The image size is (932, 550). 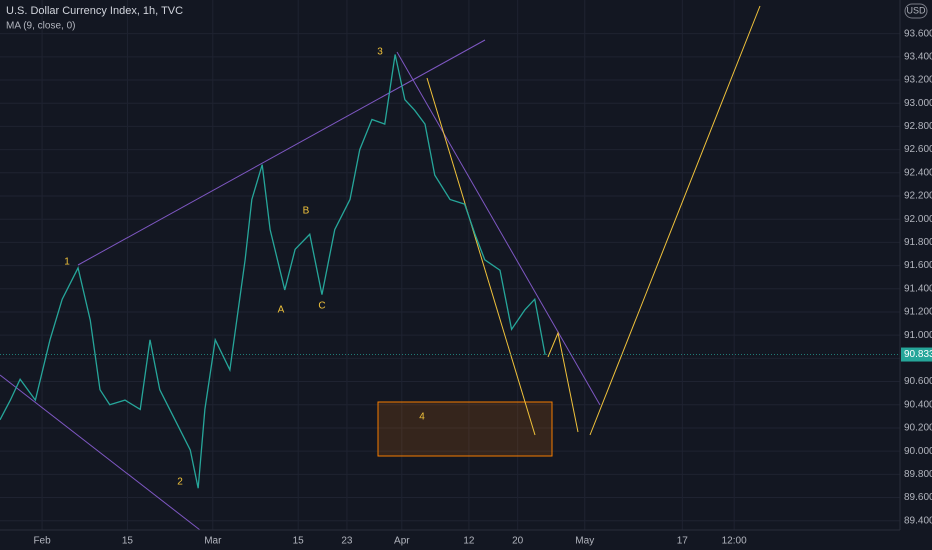 What do you see at coordinates (918, 219) in the screenshot?
I see `y-tick-label: 92.000` at bounding box center [918, 219].